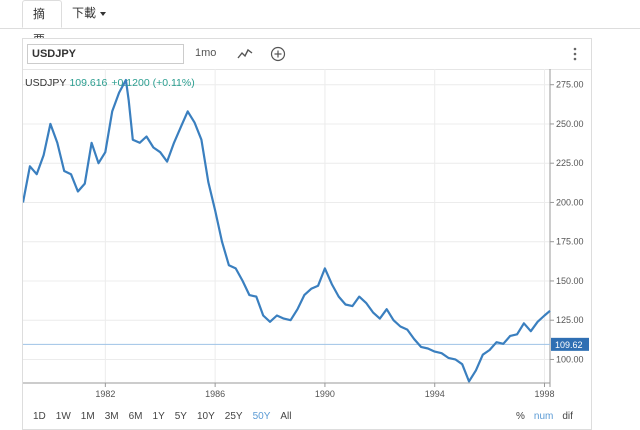  What do you see at coordinates (570, 281) in the screenshot?
I see `y-tick-label: 150.00` at bounding box center [570, 281].